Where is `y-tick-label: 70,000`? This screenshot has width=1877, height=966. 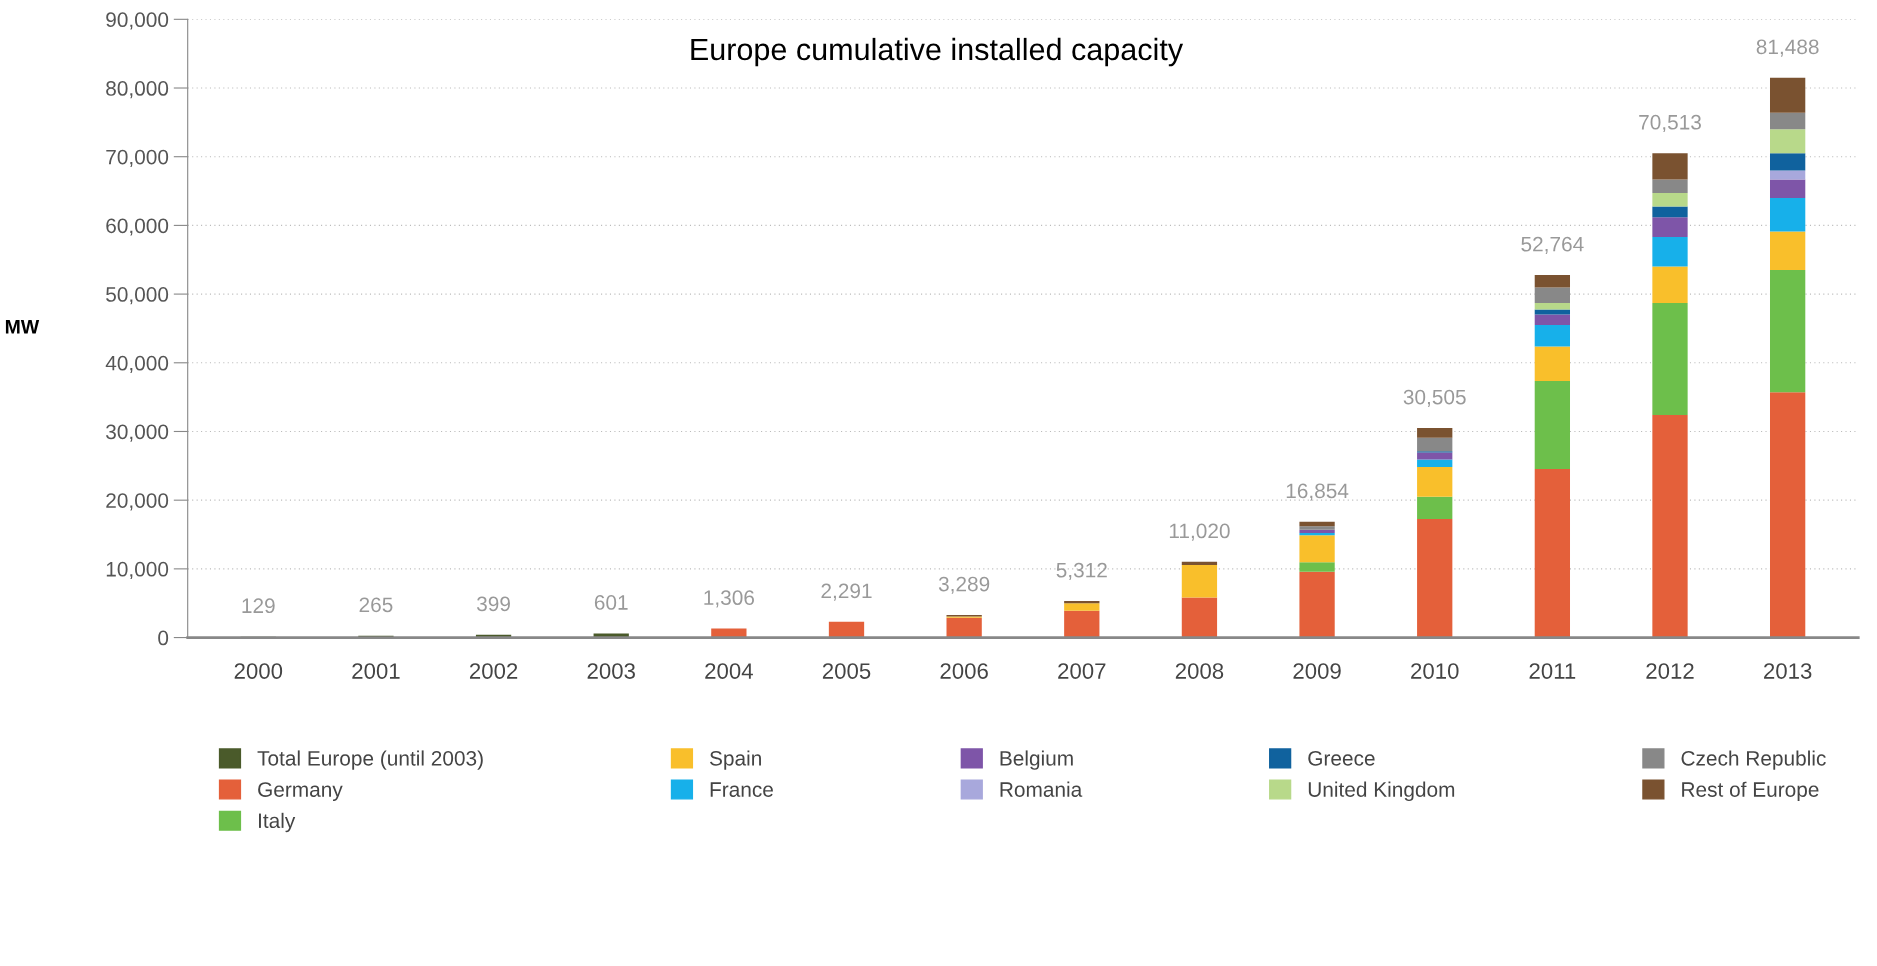
y-tick-label: 70,000 is located at coordinates (137, 158).